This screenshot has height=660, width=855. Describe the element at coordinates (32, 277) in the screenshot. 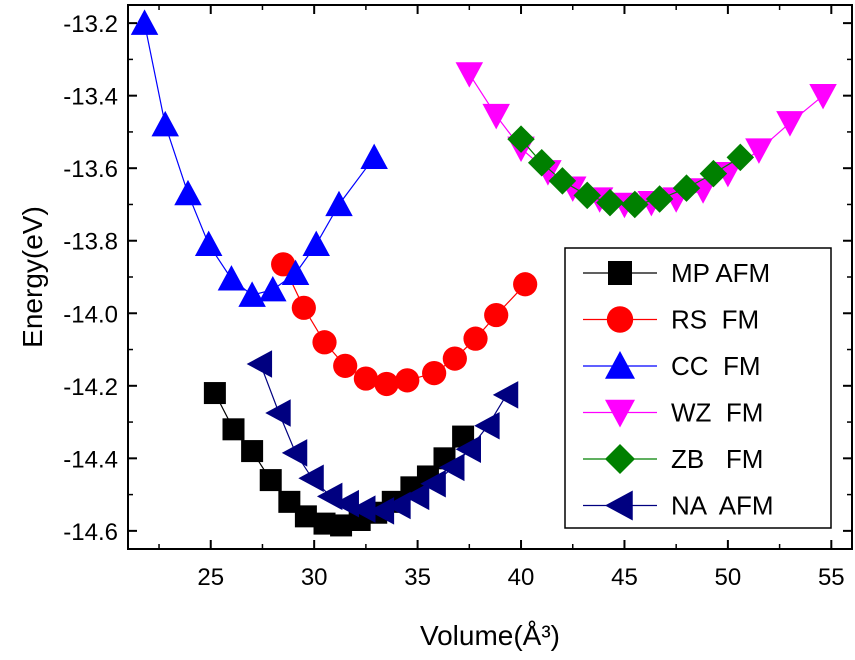

I see `y-axis-label: Energy(eV)` at that location.